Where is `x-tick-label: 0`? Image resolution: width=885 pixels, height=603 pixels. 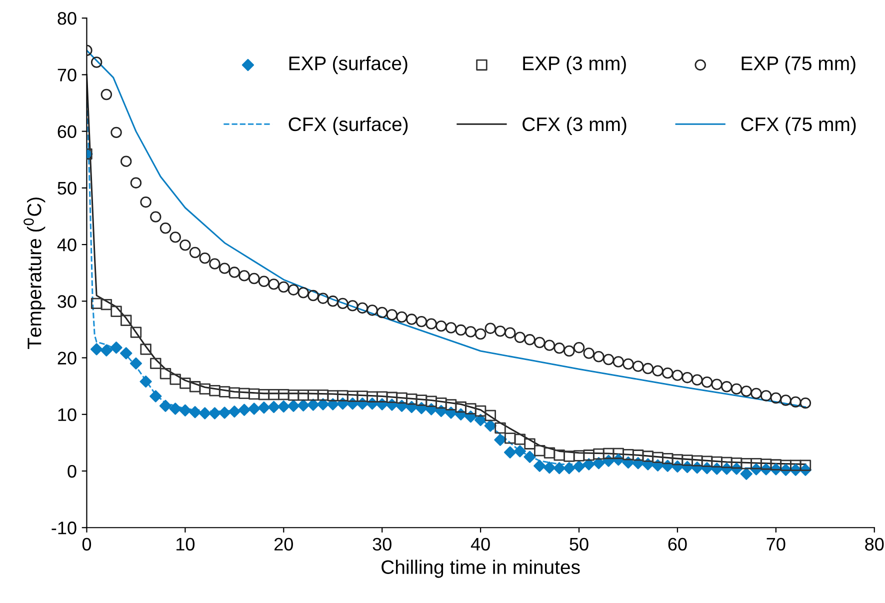
x-tick-label: 0 is located at coordinates (87, 544).